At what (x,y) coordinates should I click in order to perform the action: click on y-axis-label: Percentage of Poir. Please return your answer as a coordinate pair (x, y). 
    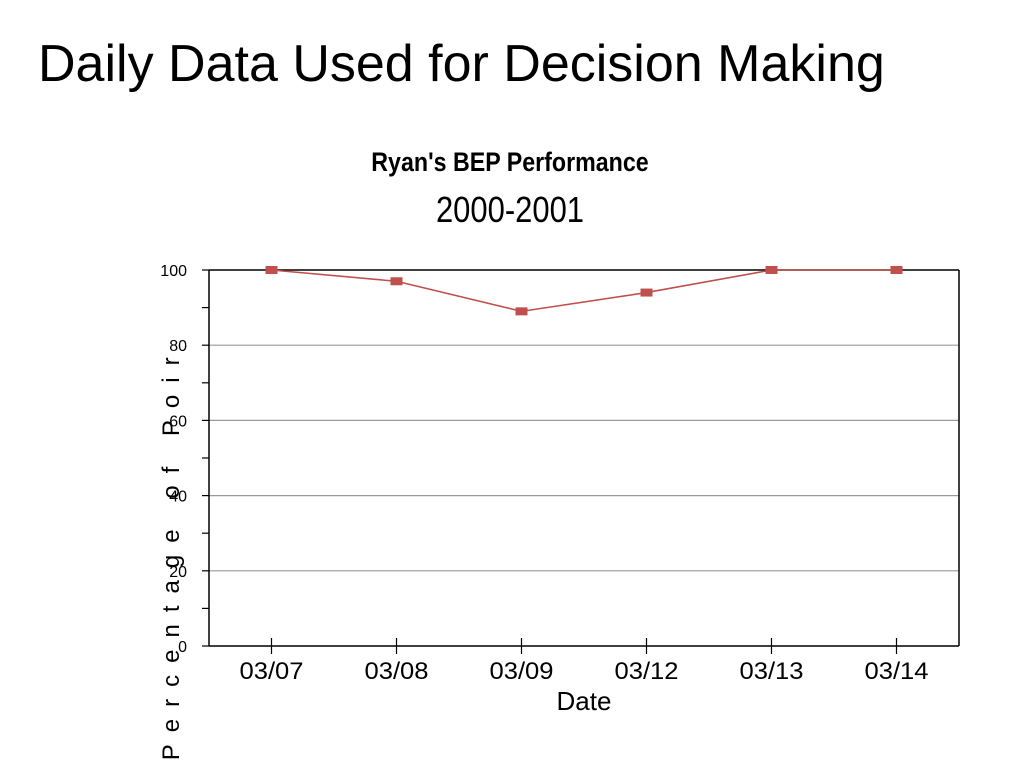
    Looking at the image, I should click on (171, 553).